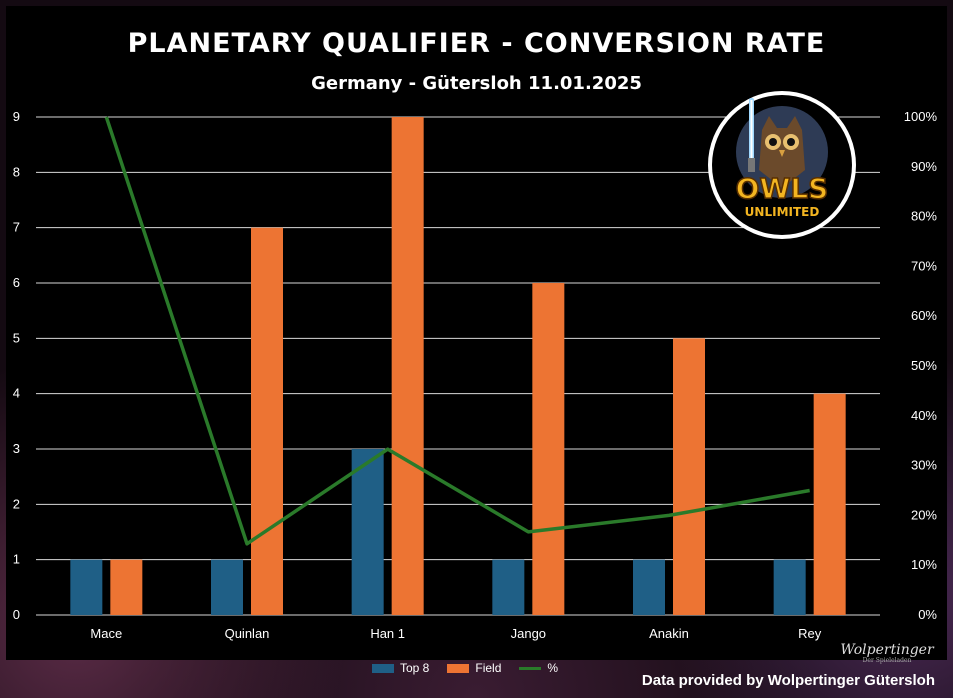 The height and width of the screenshot is (698, 953). I want to click on legend-swatch-percent, so click(530, 668).